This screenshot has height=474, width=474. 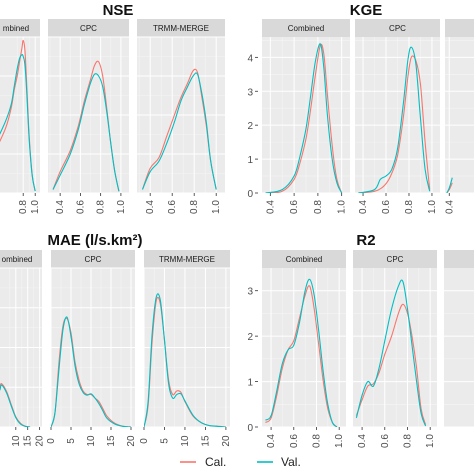 I want to click on facet-panel: ombined 10 15 20, so click(x=23, y=348).